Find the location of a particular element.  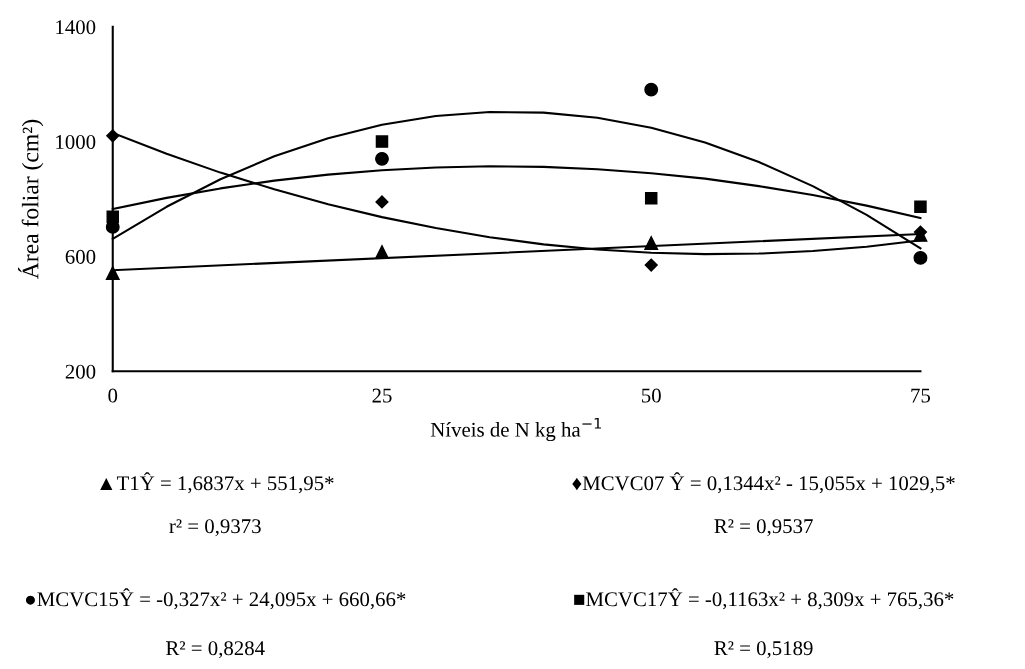

text: R² = 0,9537 is located at coordinates (763, 528).